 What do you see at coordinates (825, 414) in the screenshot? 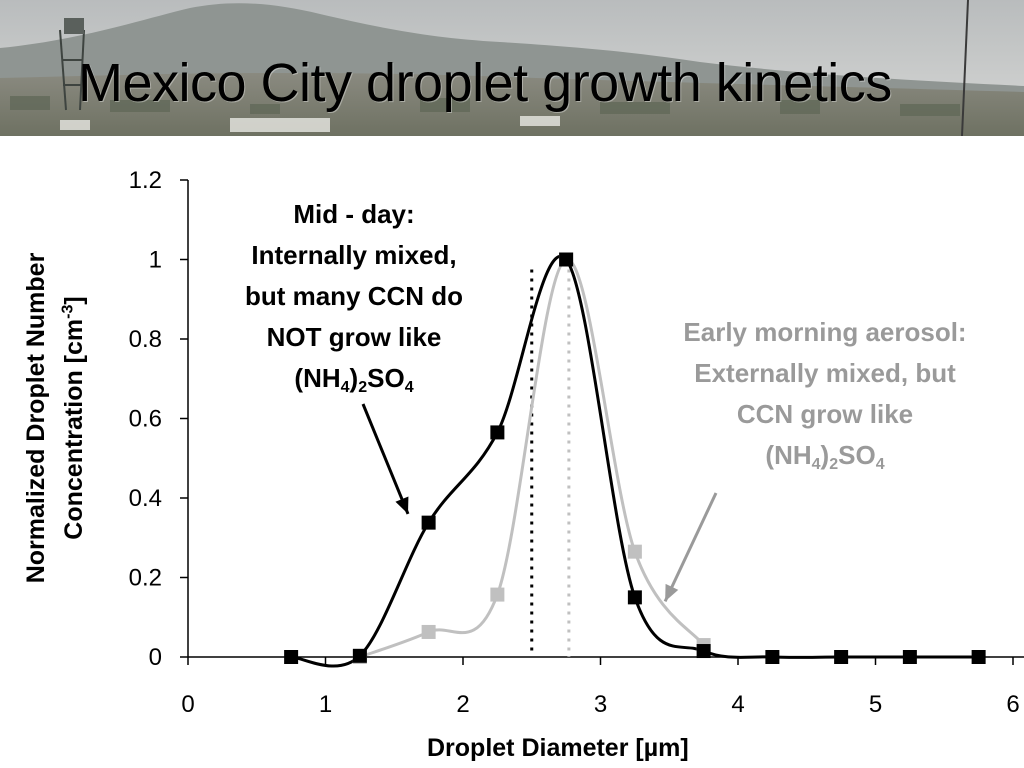
I see `annotation-early-morning-line3: CCN grow like` at bounding box center [825, 414].